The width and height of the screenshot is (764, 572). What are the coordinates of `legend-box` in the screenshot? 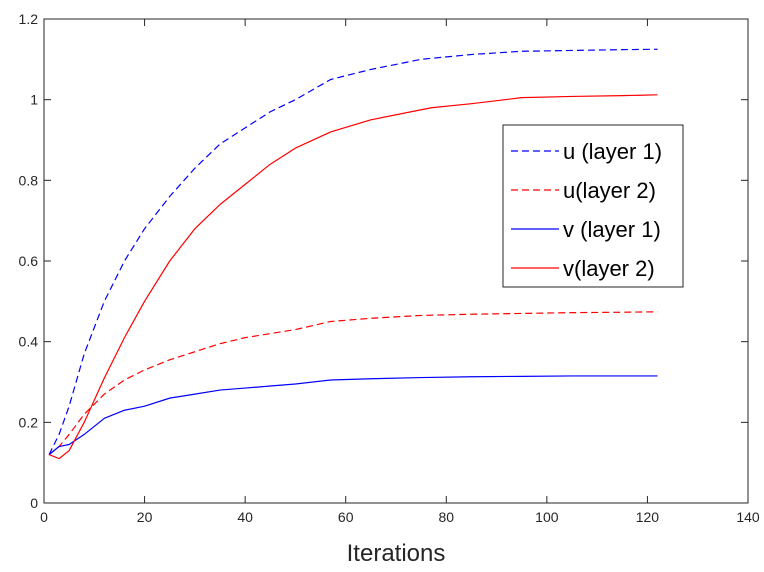 It's located at (593, 206).